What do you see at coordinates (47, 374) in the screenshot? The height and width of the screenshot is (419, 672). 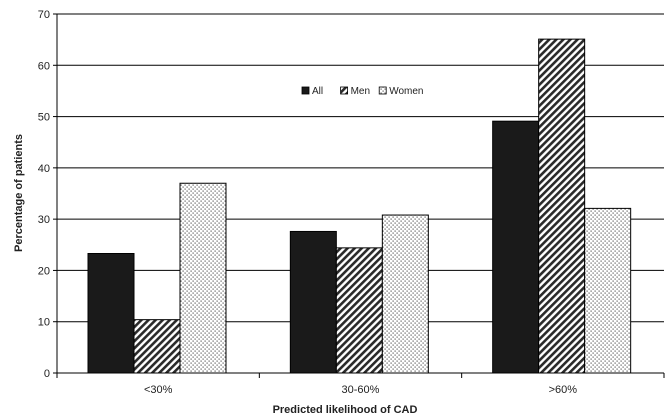 I see `y-tick-label: 0` at bounding box center [47, 374].